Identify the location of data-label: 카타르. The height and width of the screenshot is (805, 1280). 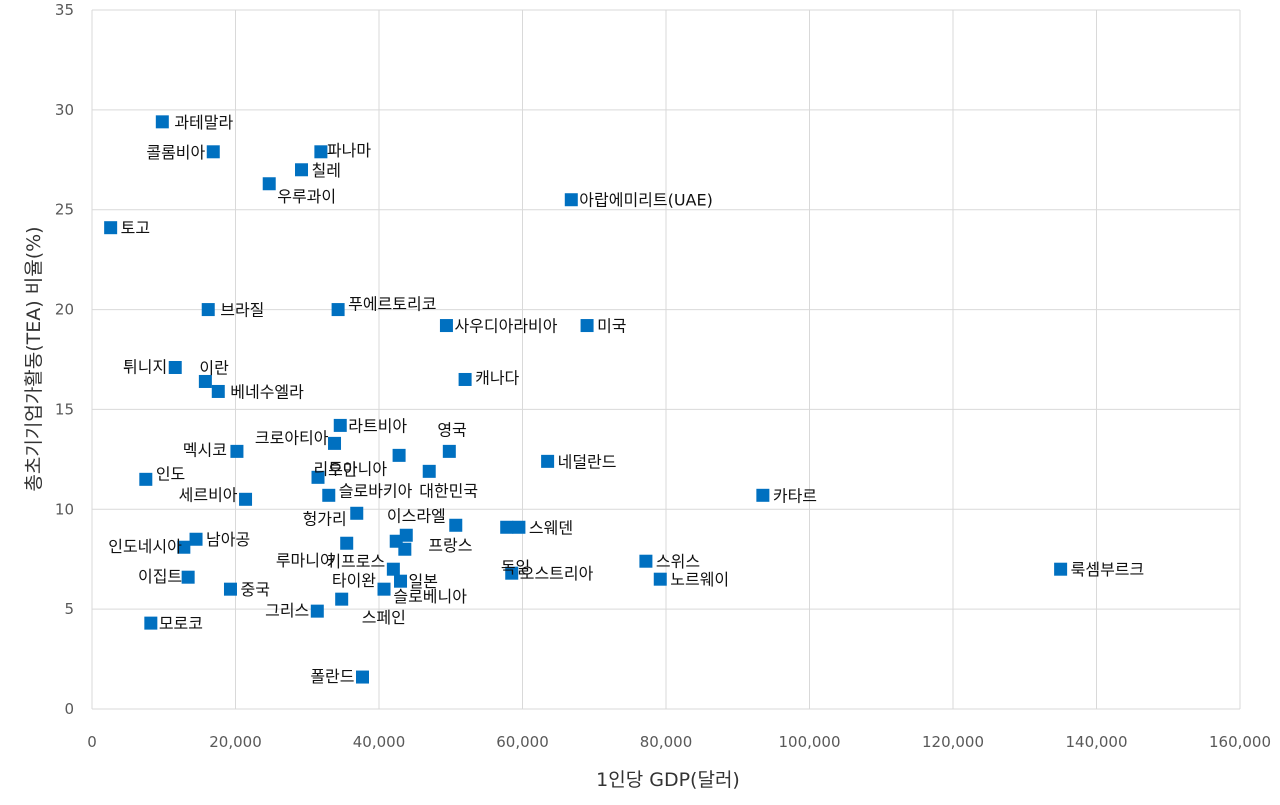
(795, 495).